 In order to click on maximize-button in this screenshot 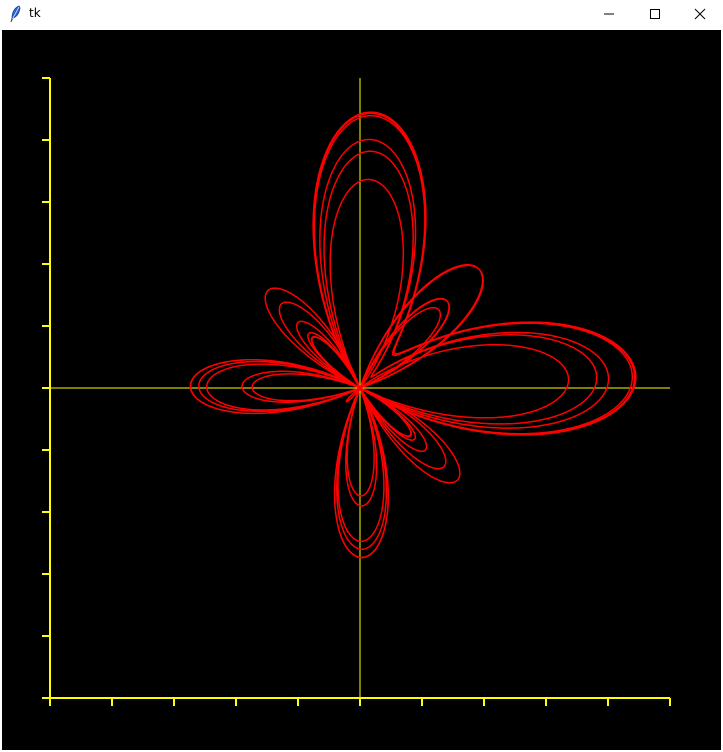, I will do `click(655, 14)`.